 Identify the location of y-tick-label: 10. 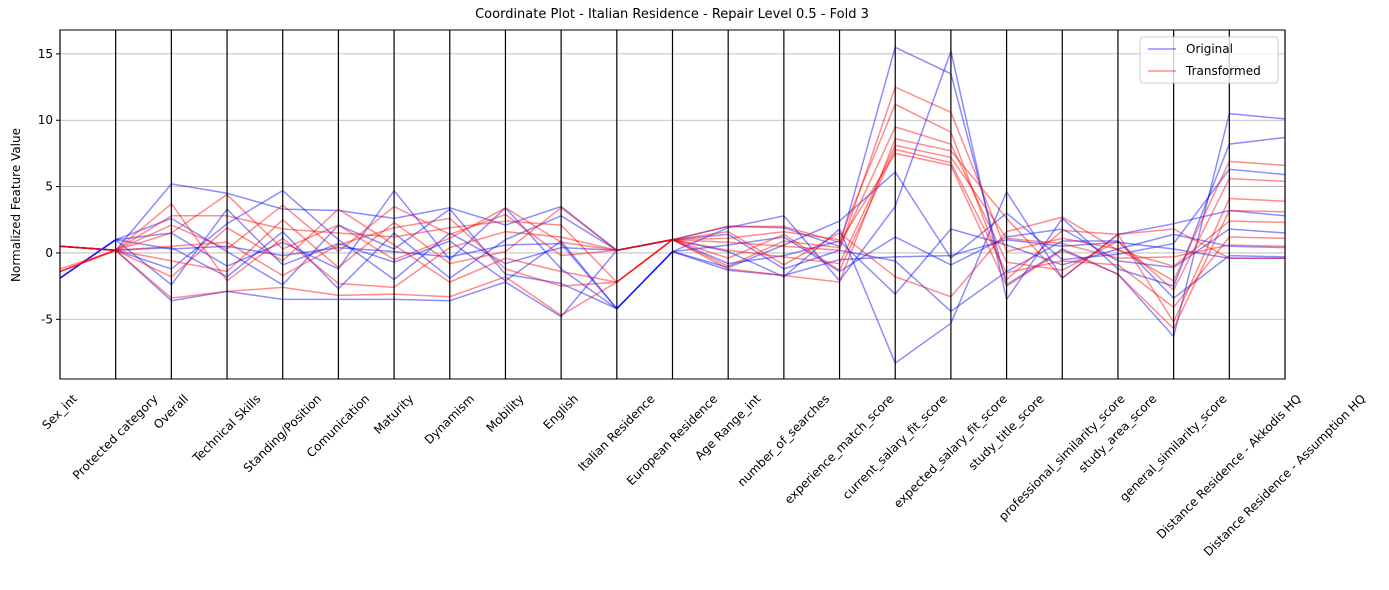
(45, 120).